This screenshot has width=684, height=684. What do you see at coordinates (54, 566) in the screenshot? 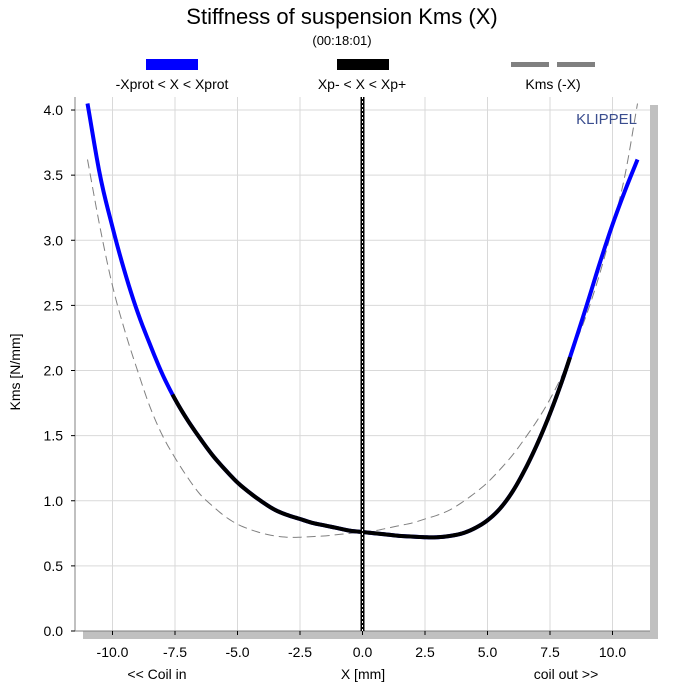
I see `y-tick-label: 0.5` at bounding box center [54, 566].